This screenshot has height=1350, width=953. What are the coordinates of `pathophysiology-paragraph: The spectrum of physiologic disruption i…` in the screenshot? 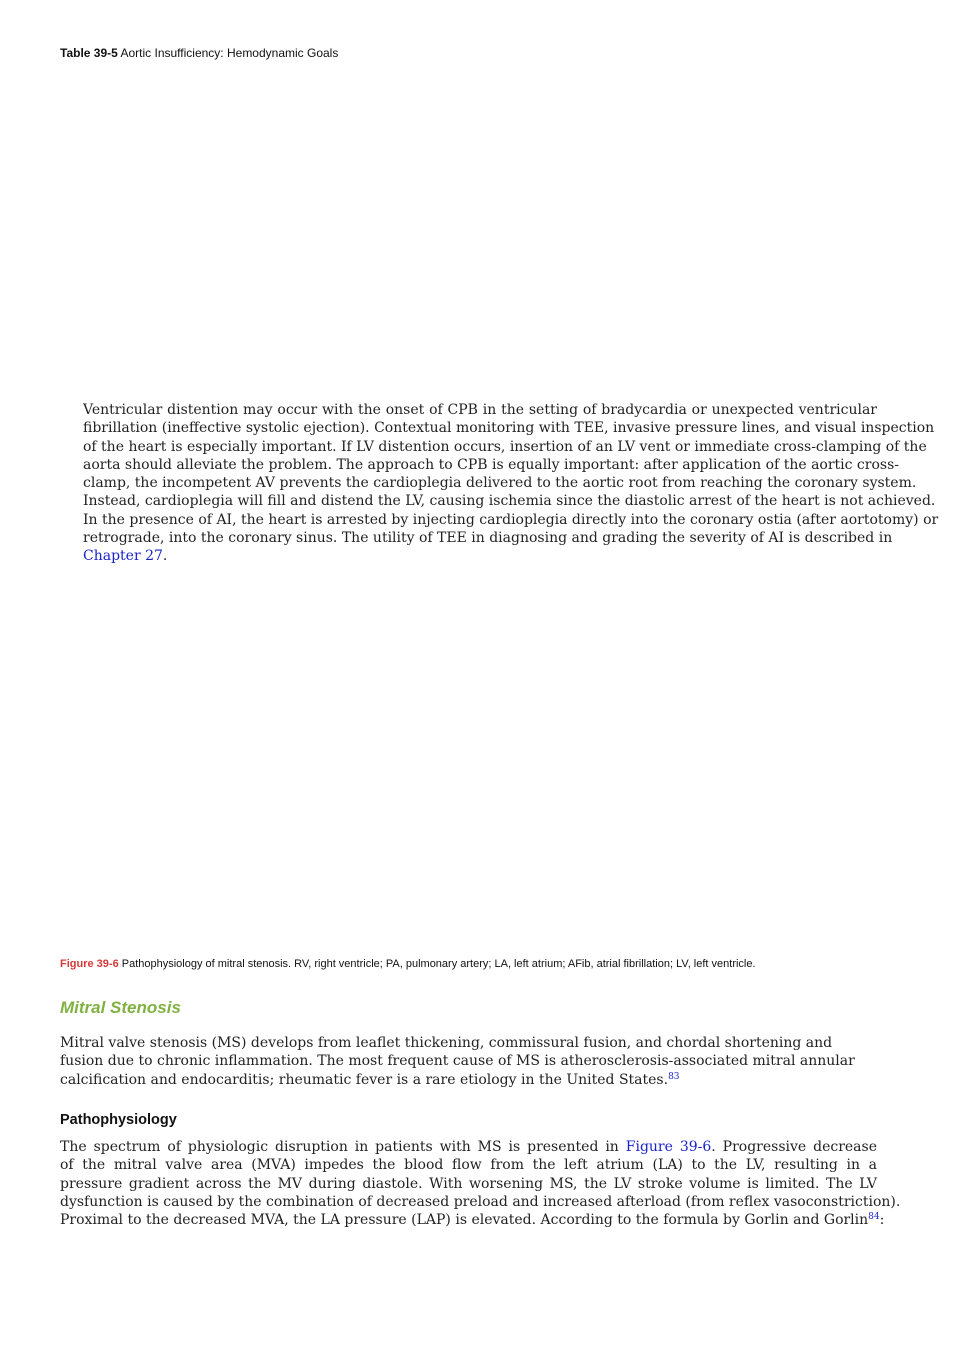 It's located at (480, 1183).